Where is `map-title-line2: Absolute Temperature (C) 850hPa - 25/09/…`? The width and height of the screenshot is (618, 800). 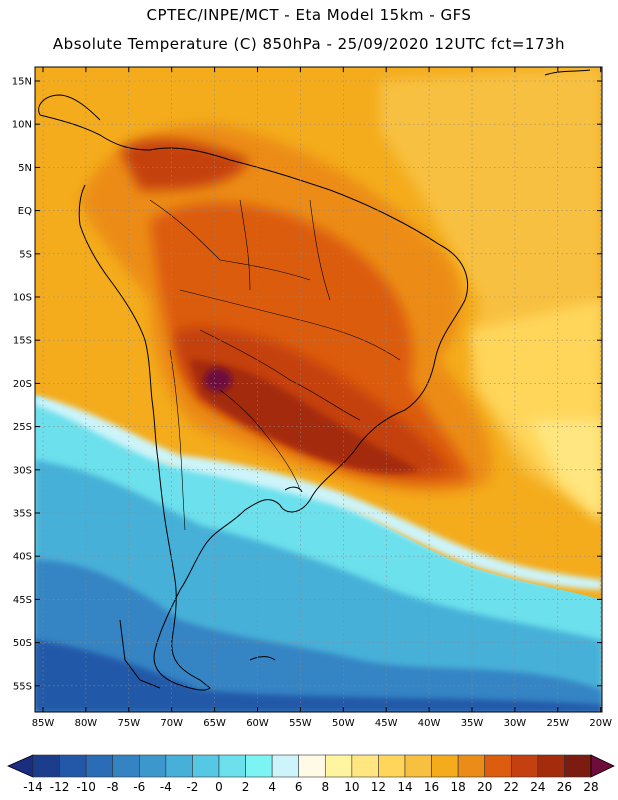
map-title-line2: Absolute Temperature (C) 850hPa - 25/09/… is located at coordinates (309, 44).